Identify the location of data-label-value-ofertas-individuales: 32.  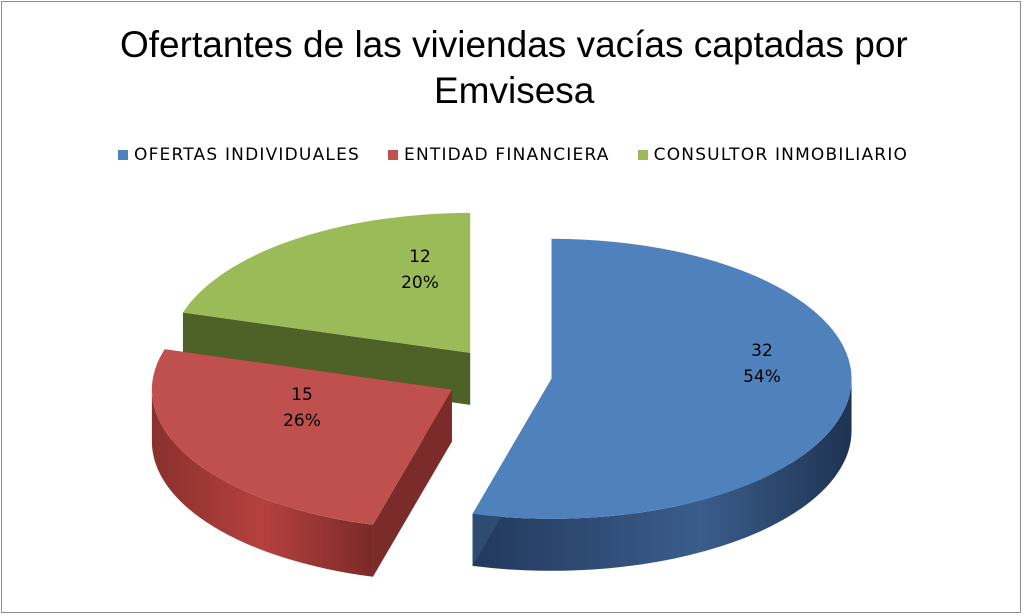
(762, 351).